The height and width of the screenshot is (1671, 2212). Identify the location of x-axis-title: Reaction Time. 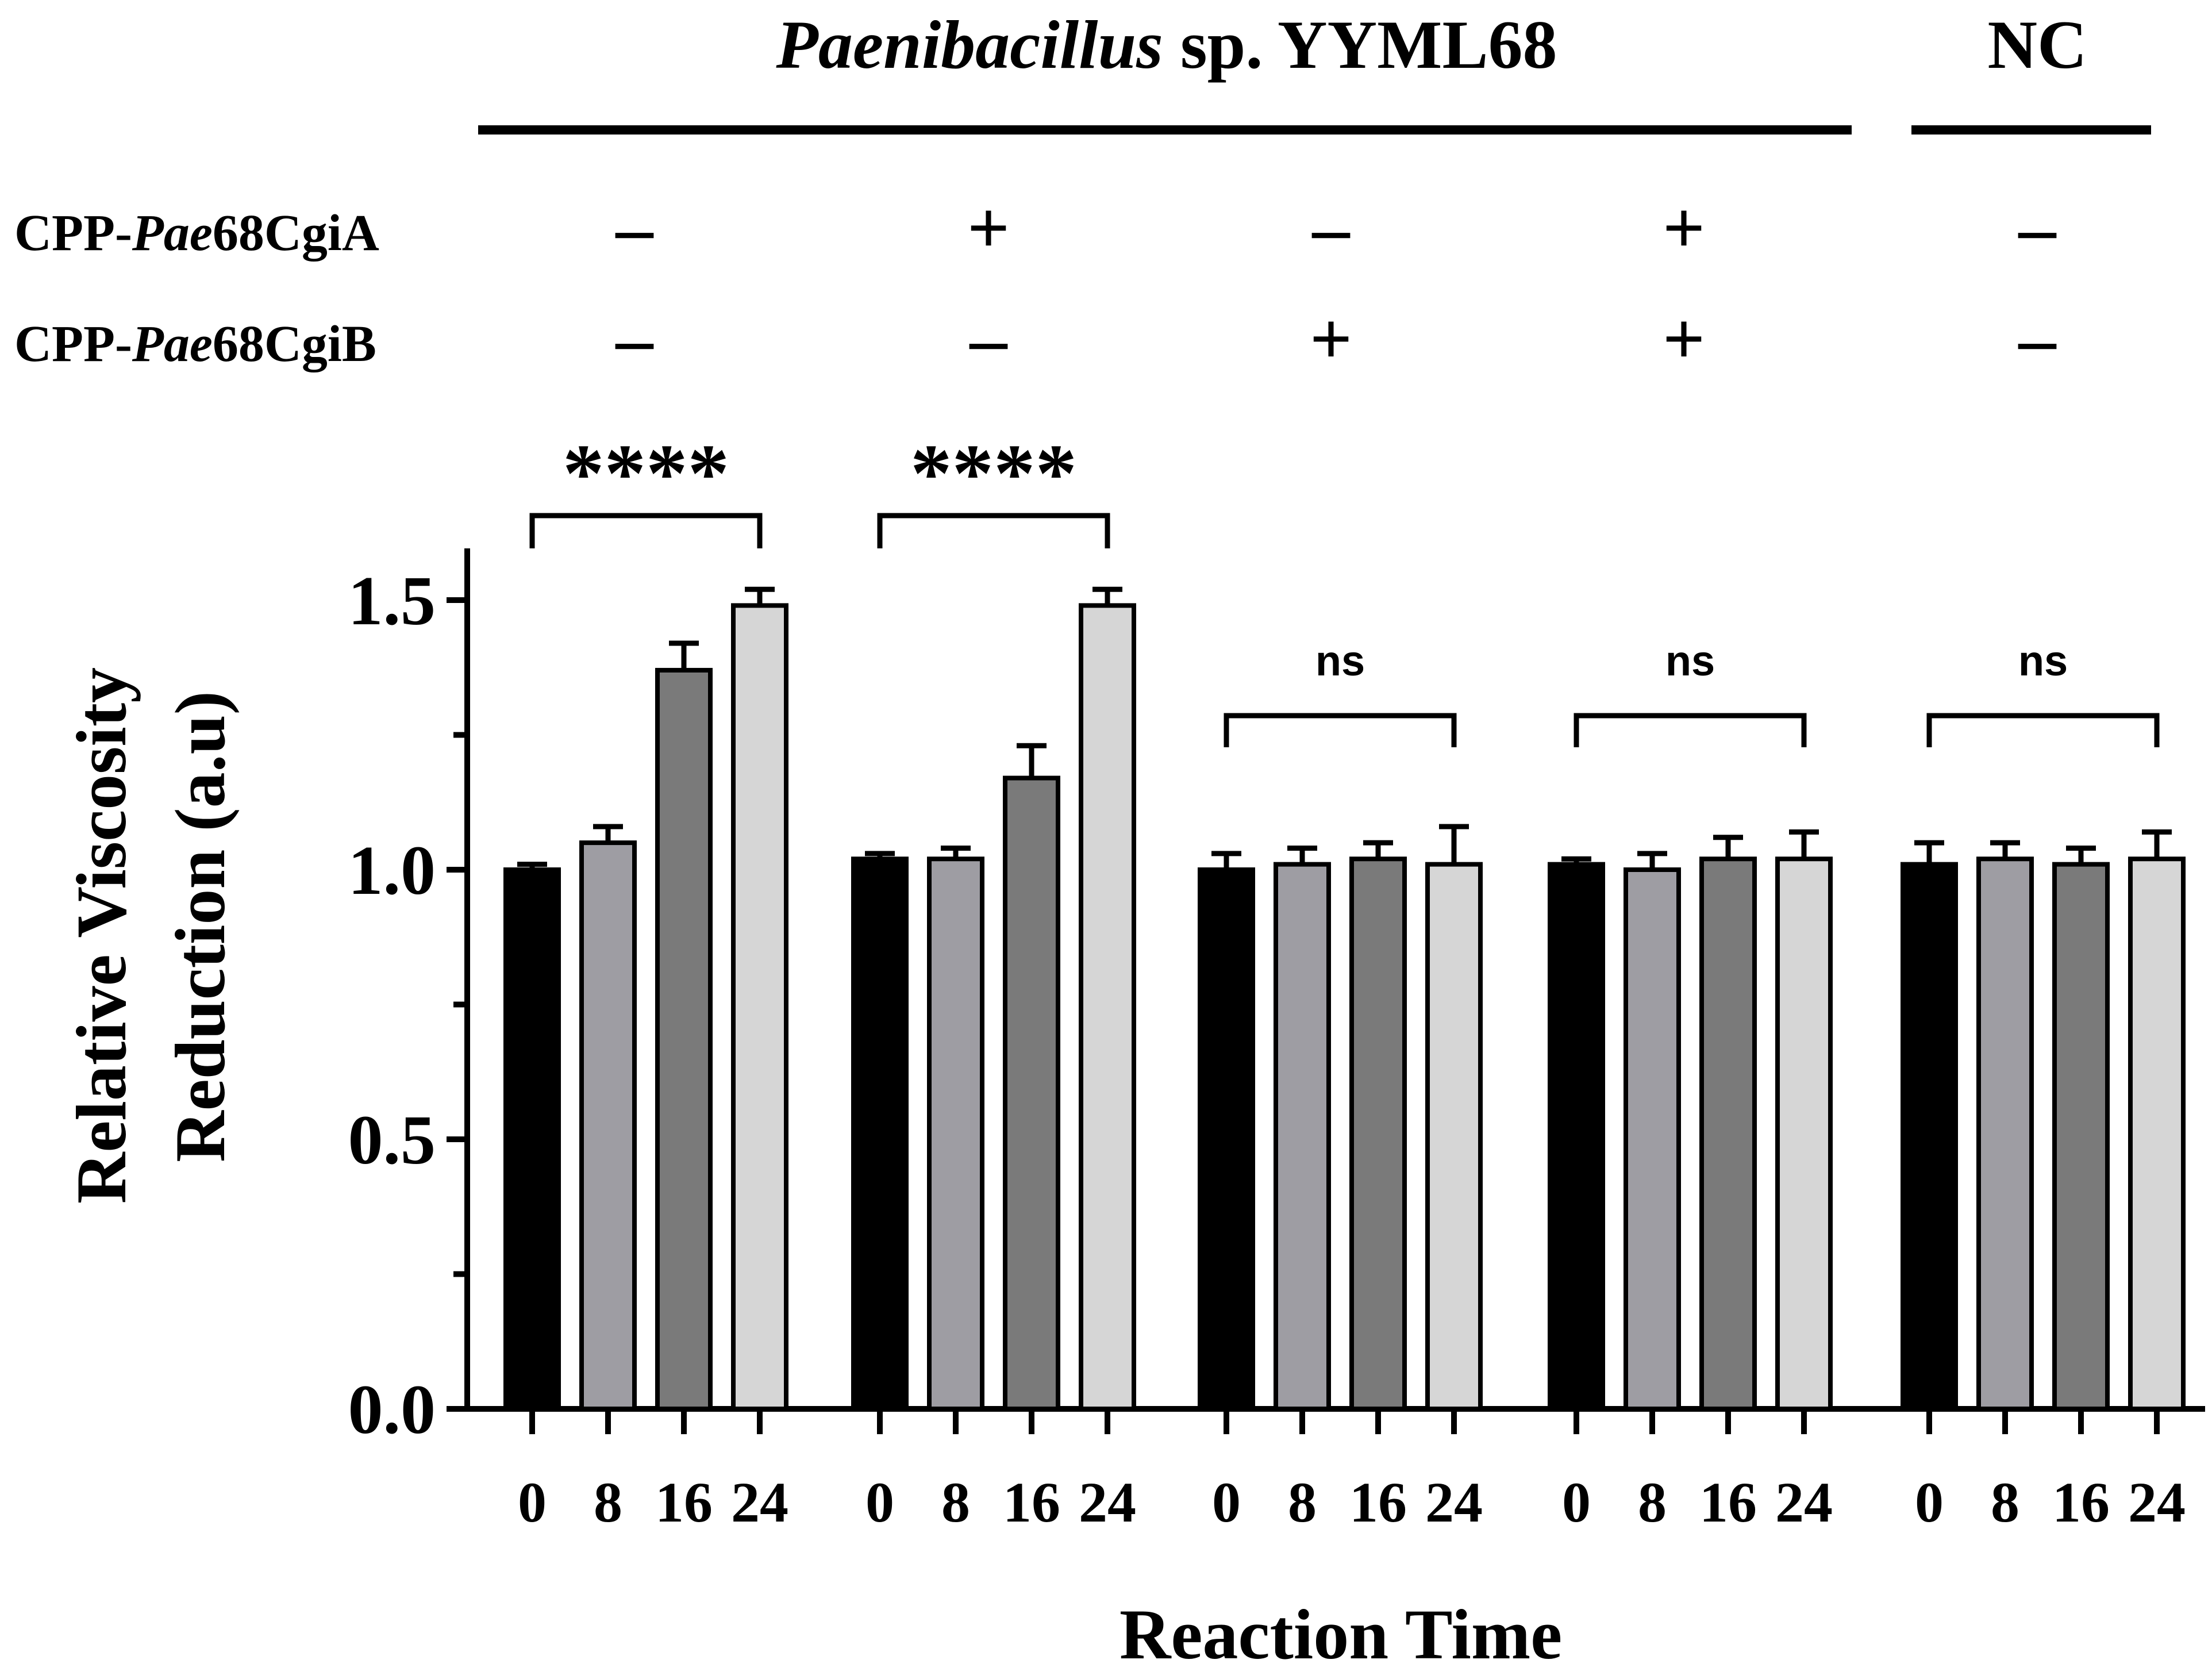
(1341, 1633).